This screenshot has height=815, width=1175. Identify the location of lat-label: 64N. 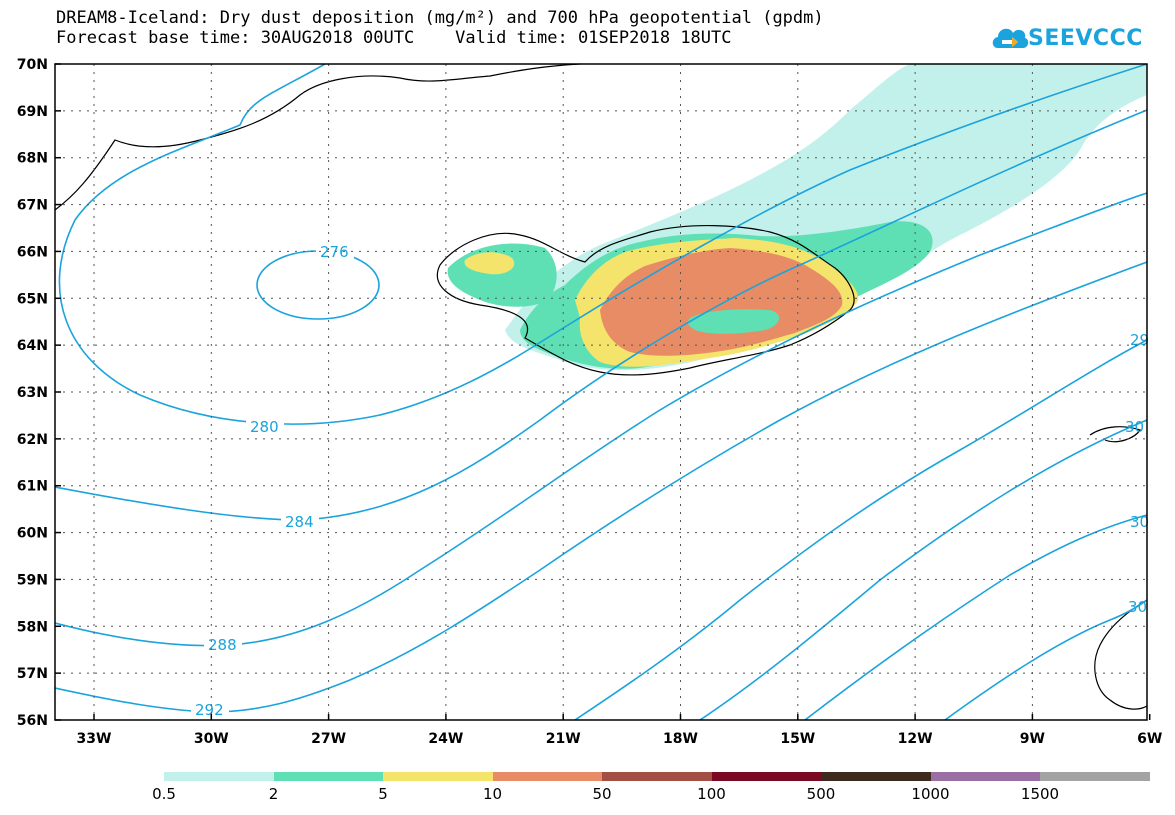
(32, 346).